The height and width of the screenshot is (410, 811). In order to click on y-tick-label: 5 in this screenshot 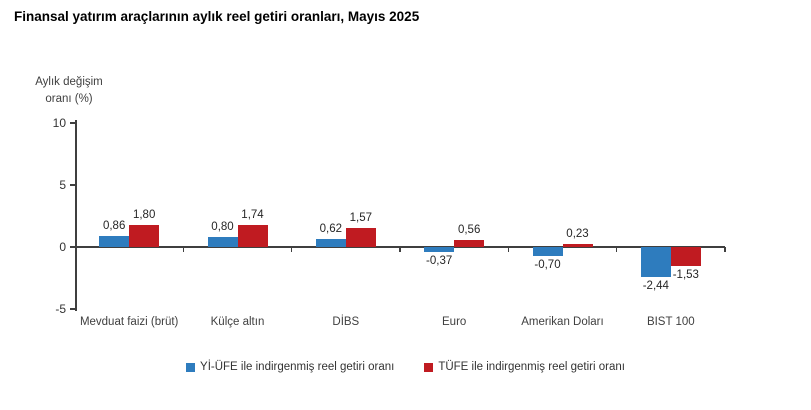, I will do `click(62, 184)`.